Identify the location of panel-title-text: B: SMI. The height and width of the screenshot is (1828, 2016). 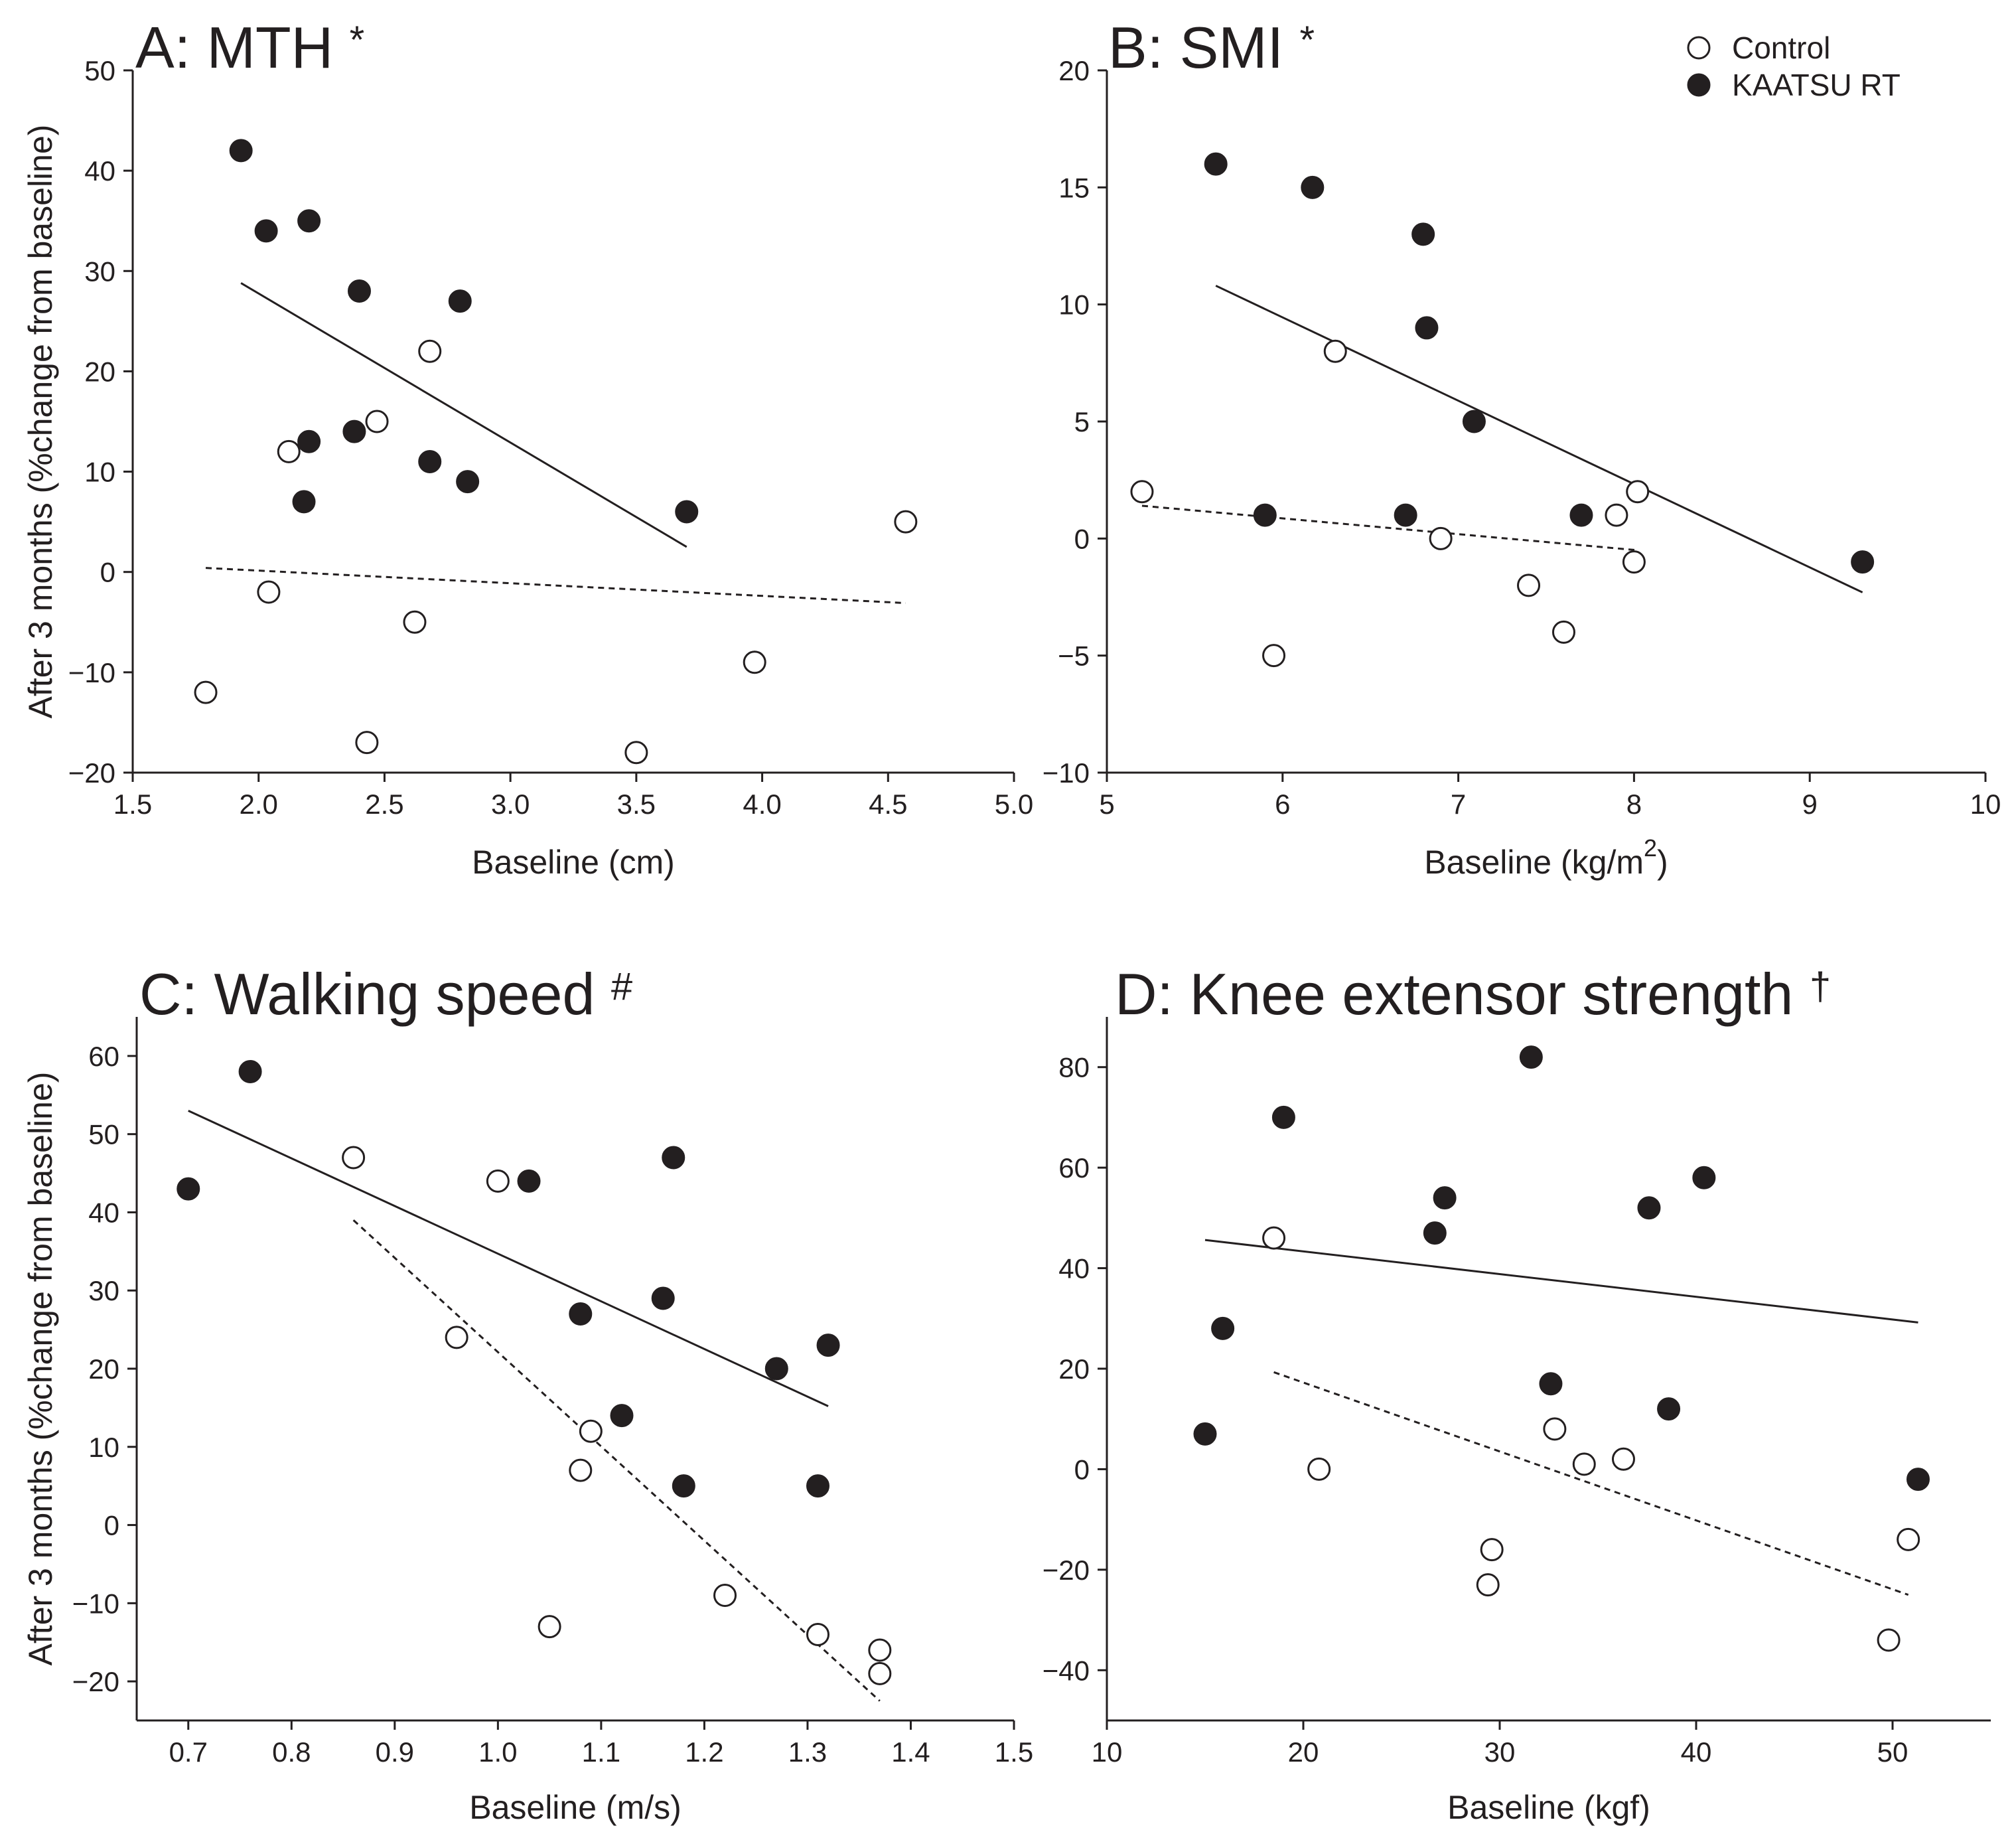
(1204, 47).